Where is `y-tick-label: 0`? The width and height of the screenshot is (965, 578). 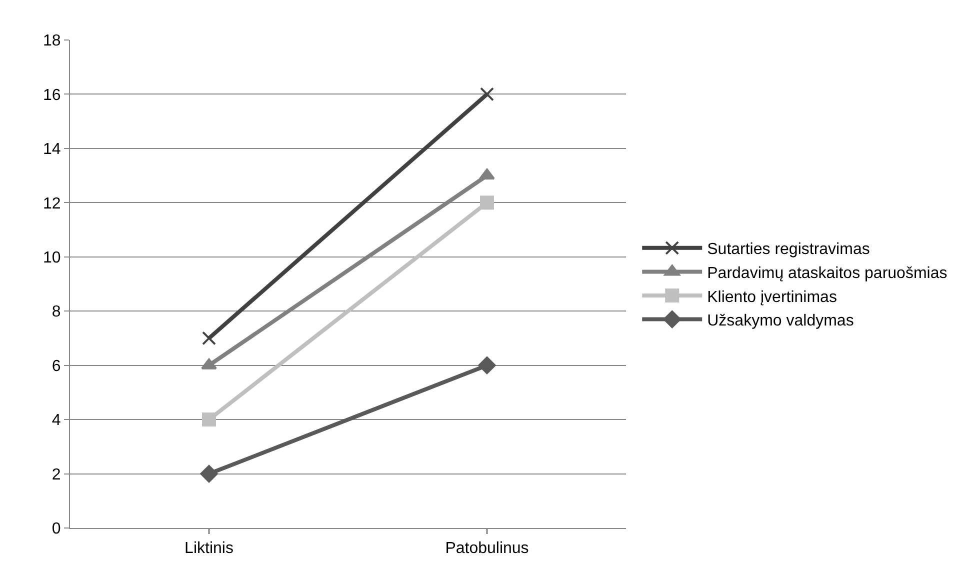 y-tick-label: 0 is located at coordinates (56, 529).